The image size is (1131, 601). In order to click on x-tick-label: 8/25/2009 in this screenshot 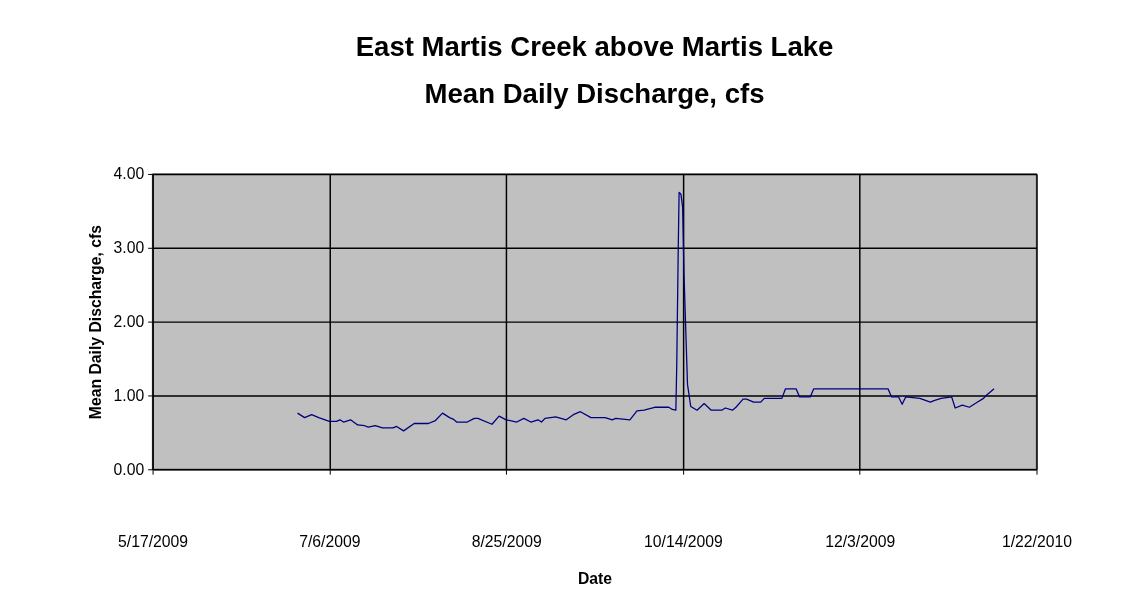, I will do `click(506, 541)`.